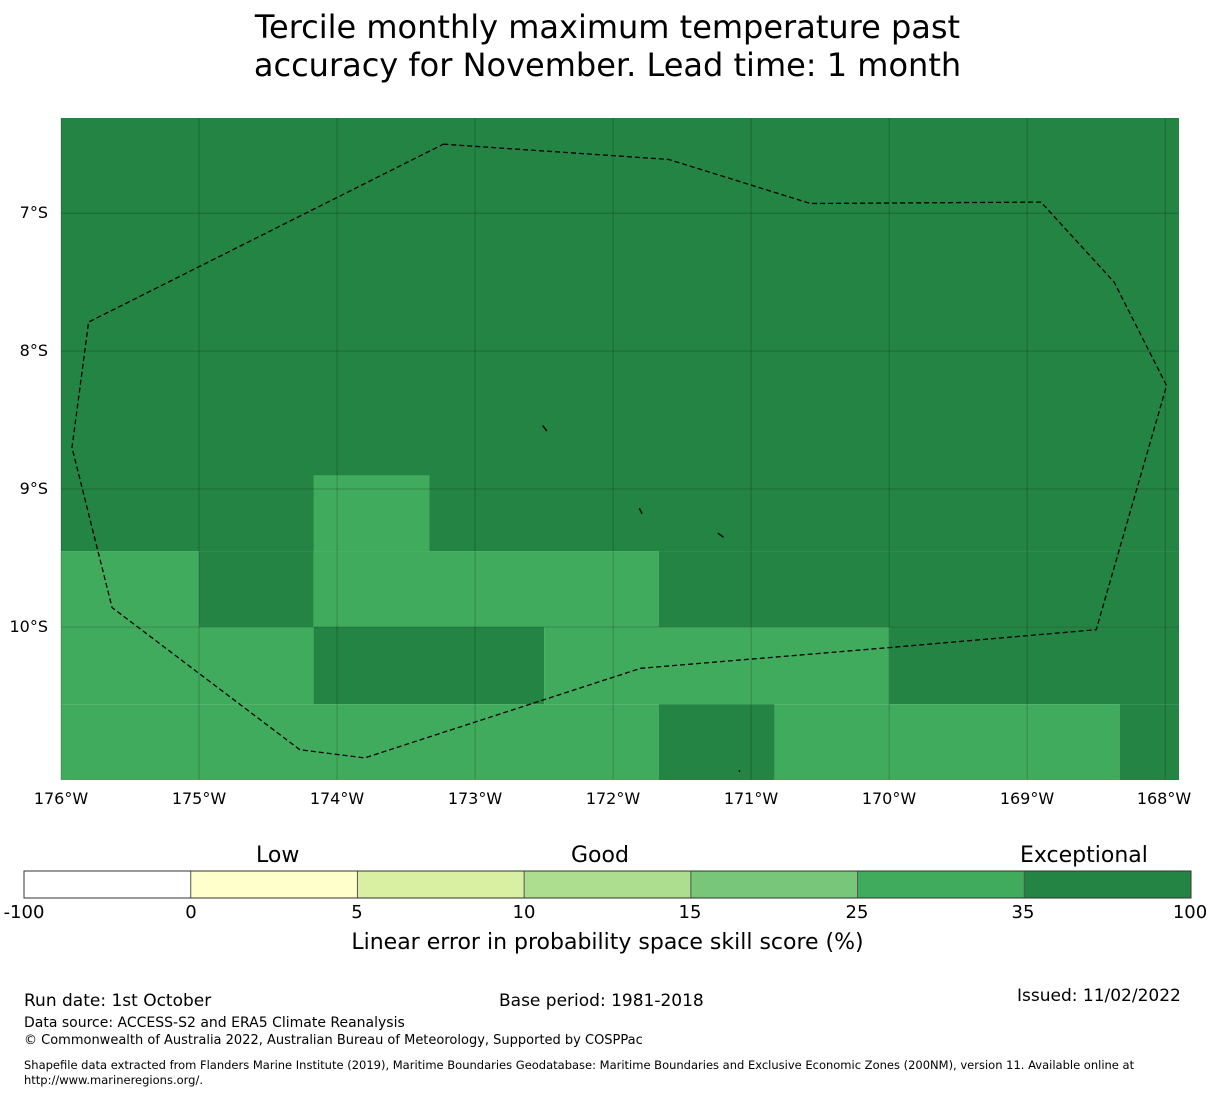 Image resolution: width=1215 pixels, height=1095 pixels. What do you see at coordinates (1164, 798) in the screenshot?
I see `lon-label-168w: 168°W` at bounding box center [1164, 798].